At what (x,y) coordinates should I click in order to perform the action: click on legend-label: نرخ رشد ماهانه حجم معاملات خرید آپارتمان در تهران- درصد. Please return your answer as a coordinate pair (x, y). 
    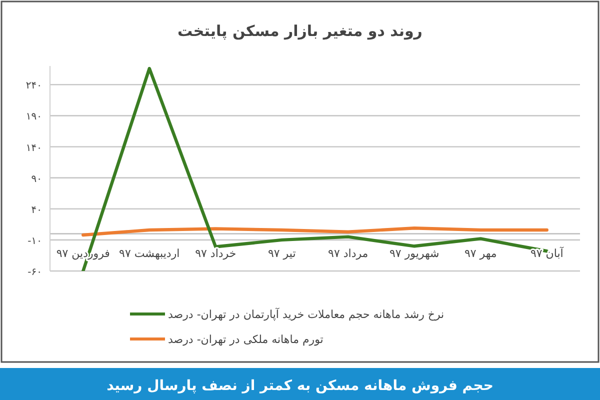
    Looking at the image, I should click on (306, 314).